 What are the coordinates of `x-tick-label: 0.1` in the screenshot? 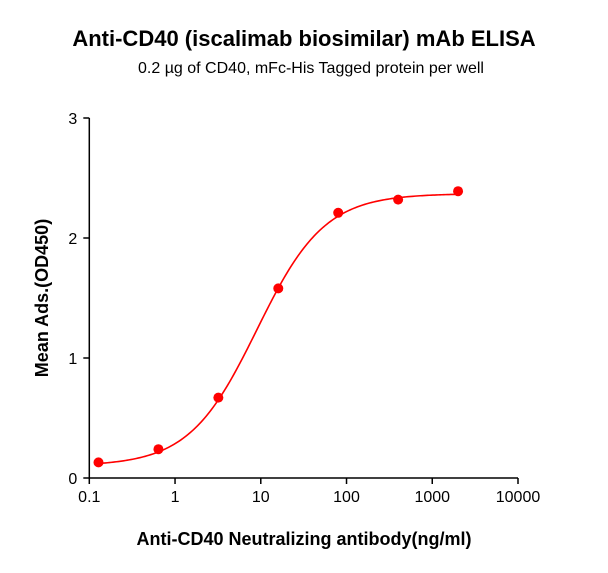 It's located at (89, 497).